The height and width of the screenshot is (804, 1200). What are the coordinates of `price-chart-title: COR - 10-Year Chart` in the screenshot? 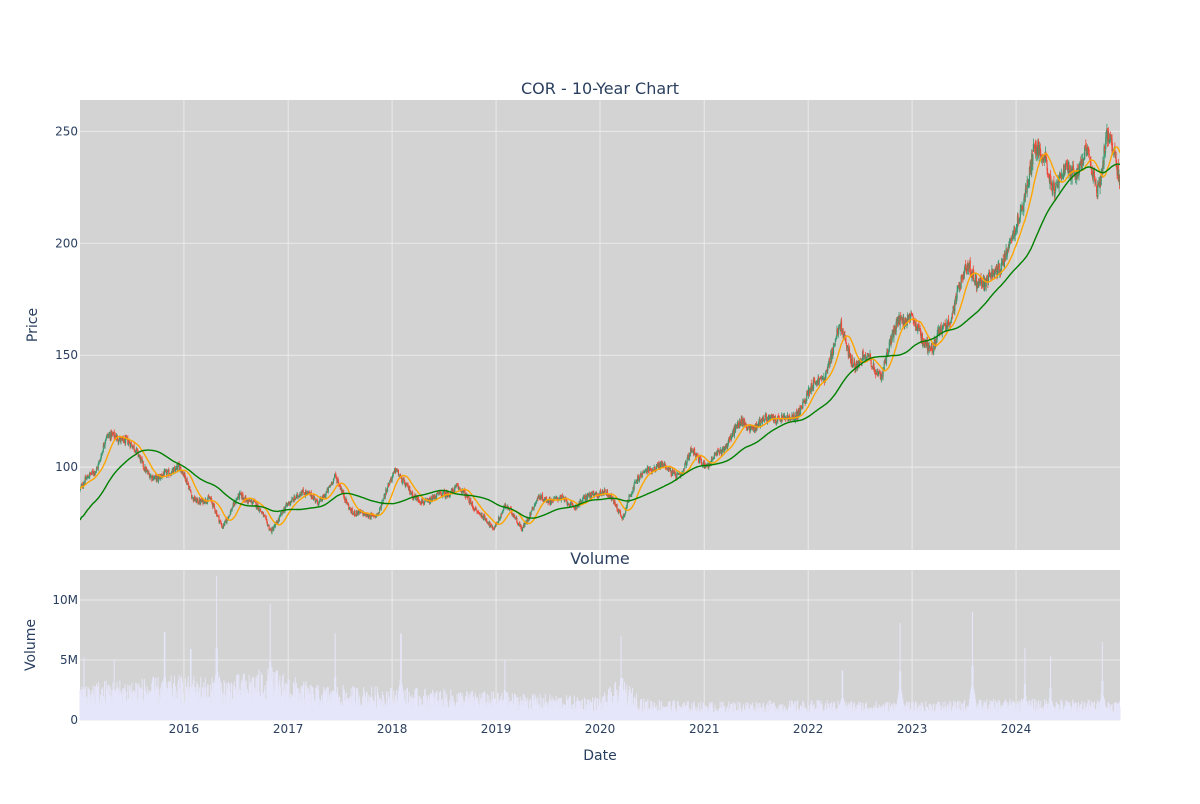 It's located at (600, 88).